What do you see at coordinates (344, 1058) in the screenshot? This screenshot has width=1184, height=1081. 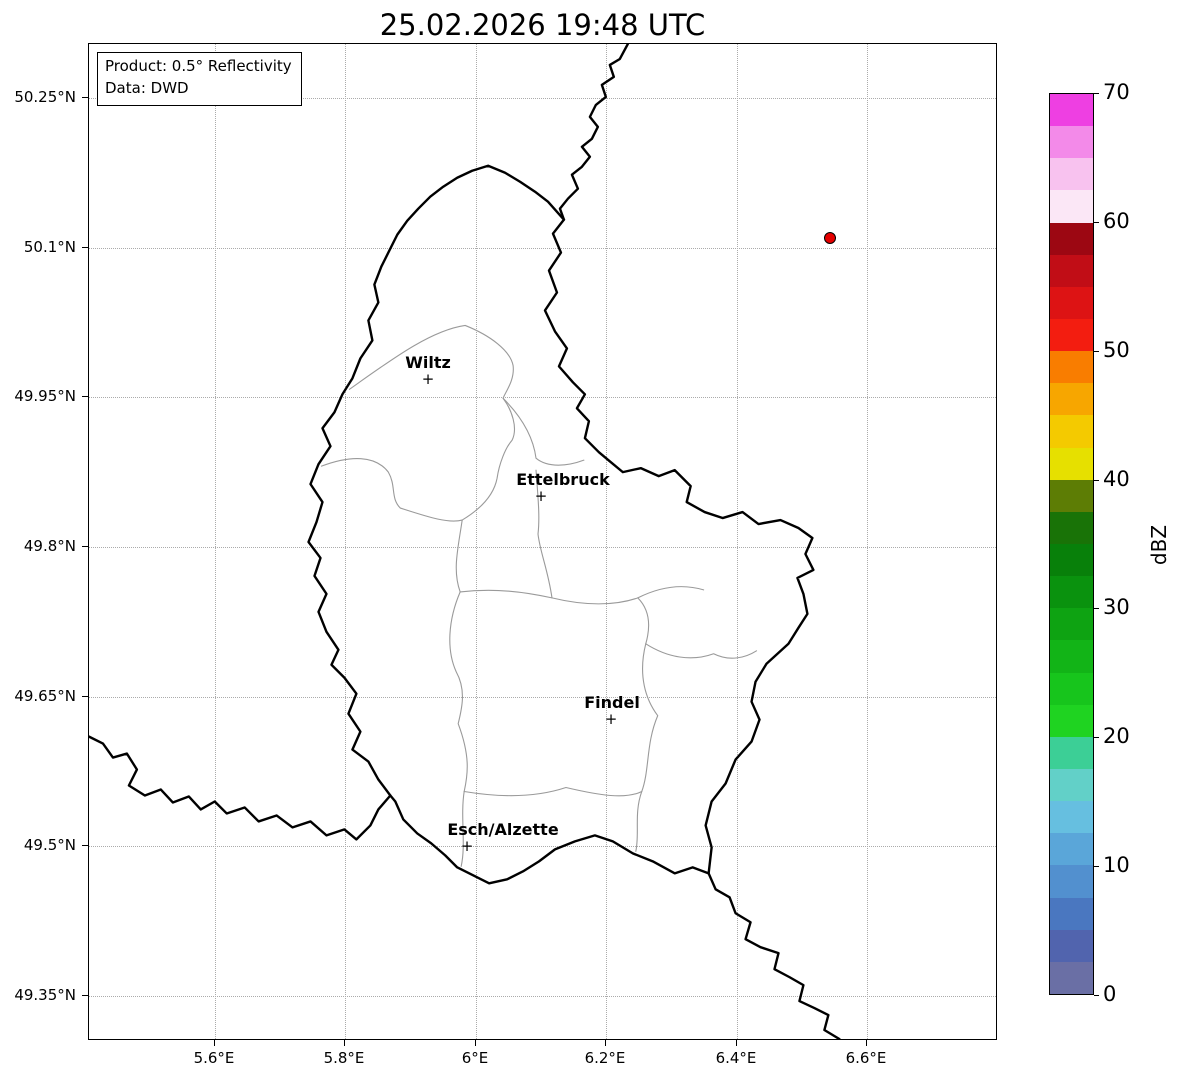 I see `x-axis-tick-label: 5.8°E` at bounding box center [344, 1058].